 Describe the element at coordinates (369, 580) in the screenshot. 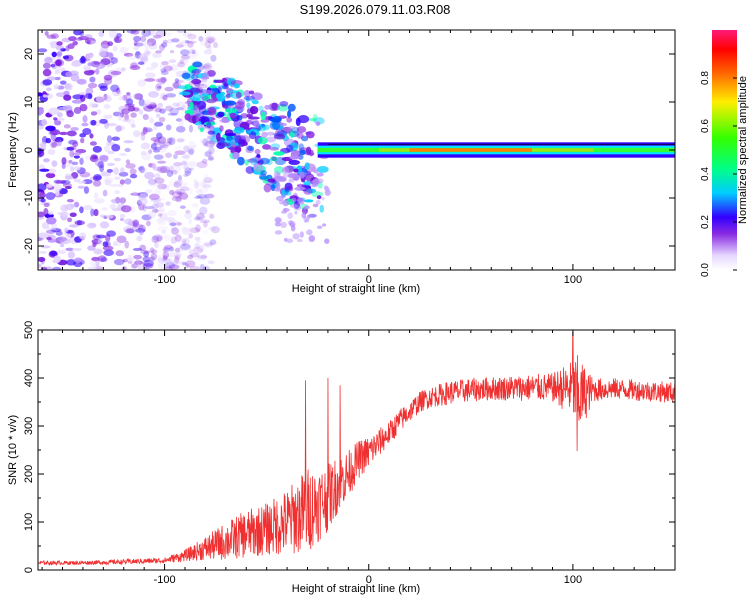

I see `snr-xtick-label: 0` at that location.